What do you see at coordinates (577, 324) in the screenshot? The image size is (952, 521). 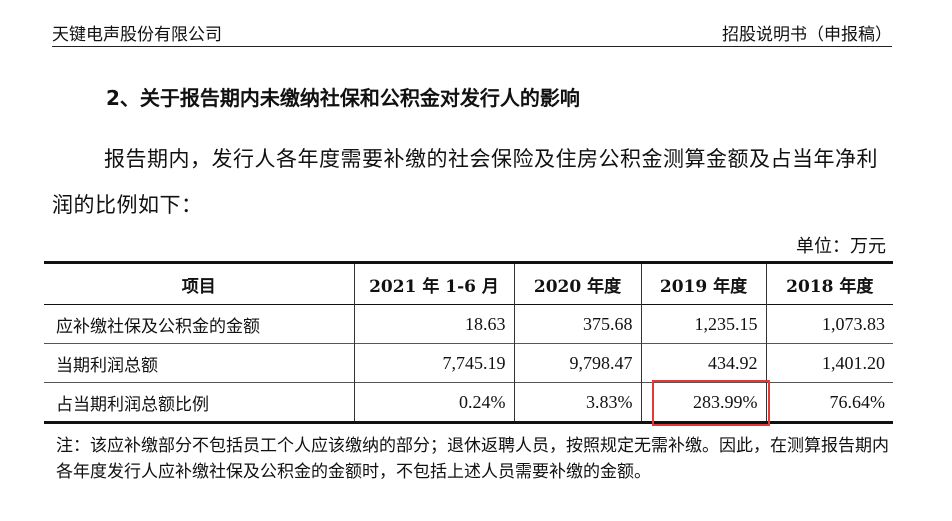 I see `cell-value: 375.68` at bounding box center [577, 324].